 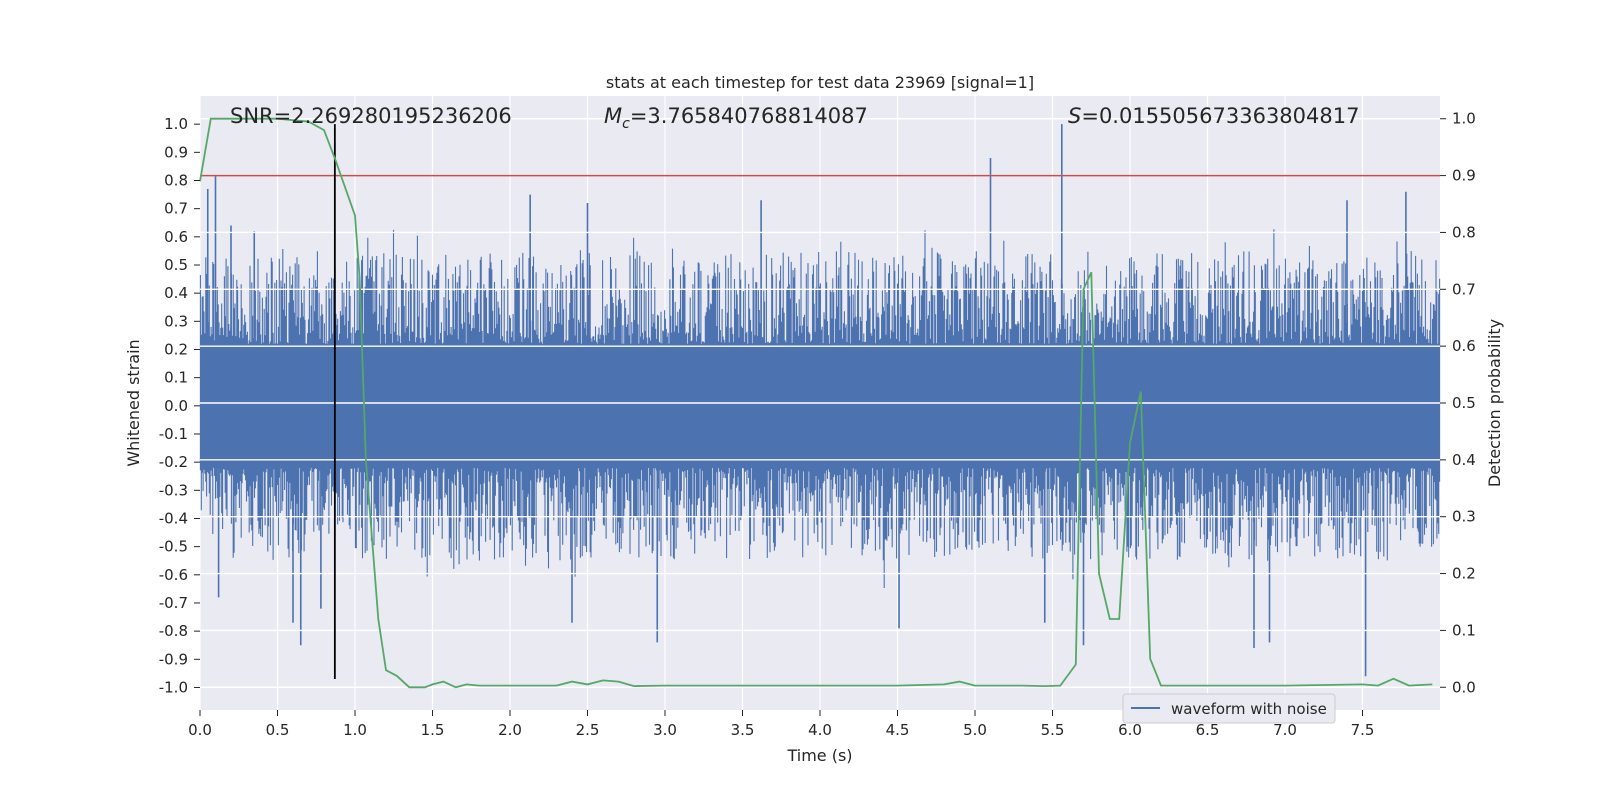 I want to click on s-value: =0.015505673363804817, so click(x=1220, y=116).